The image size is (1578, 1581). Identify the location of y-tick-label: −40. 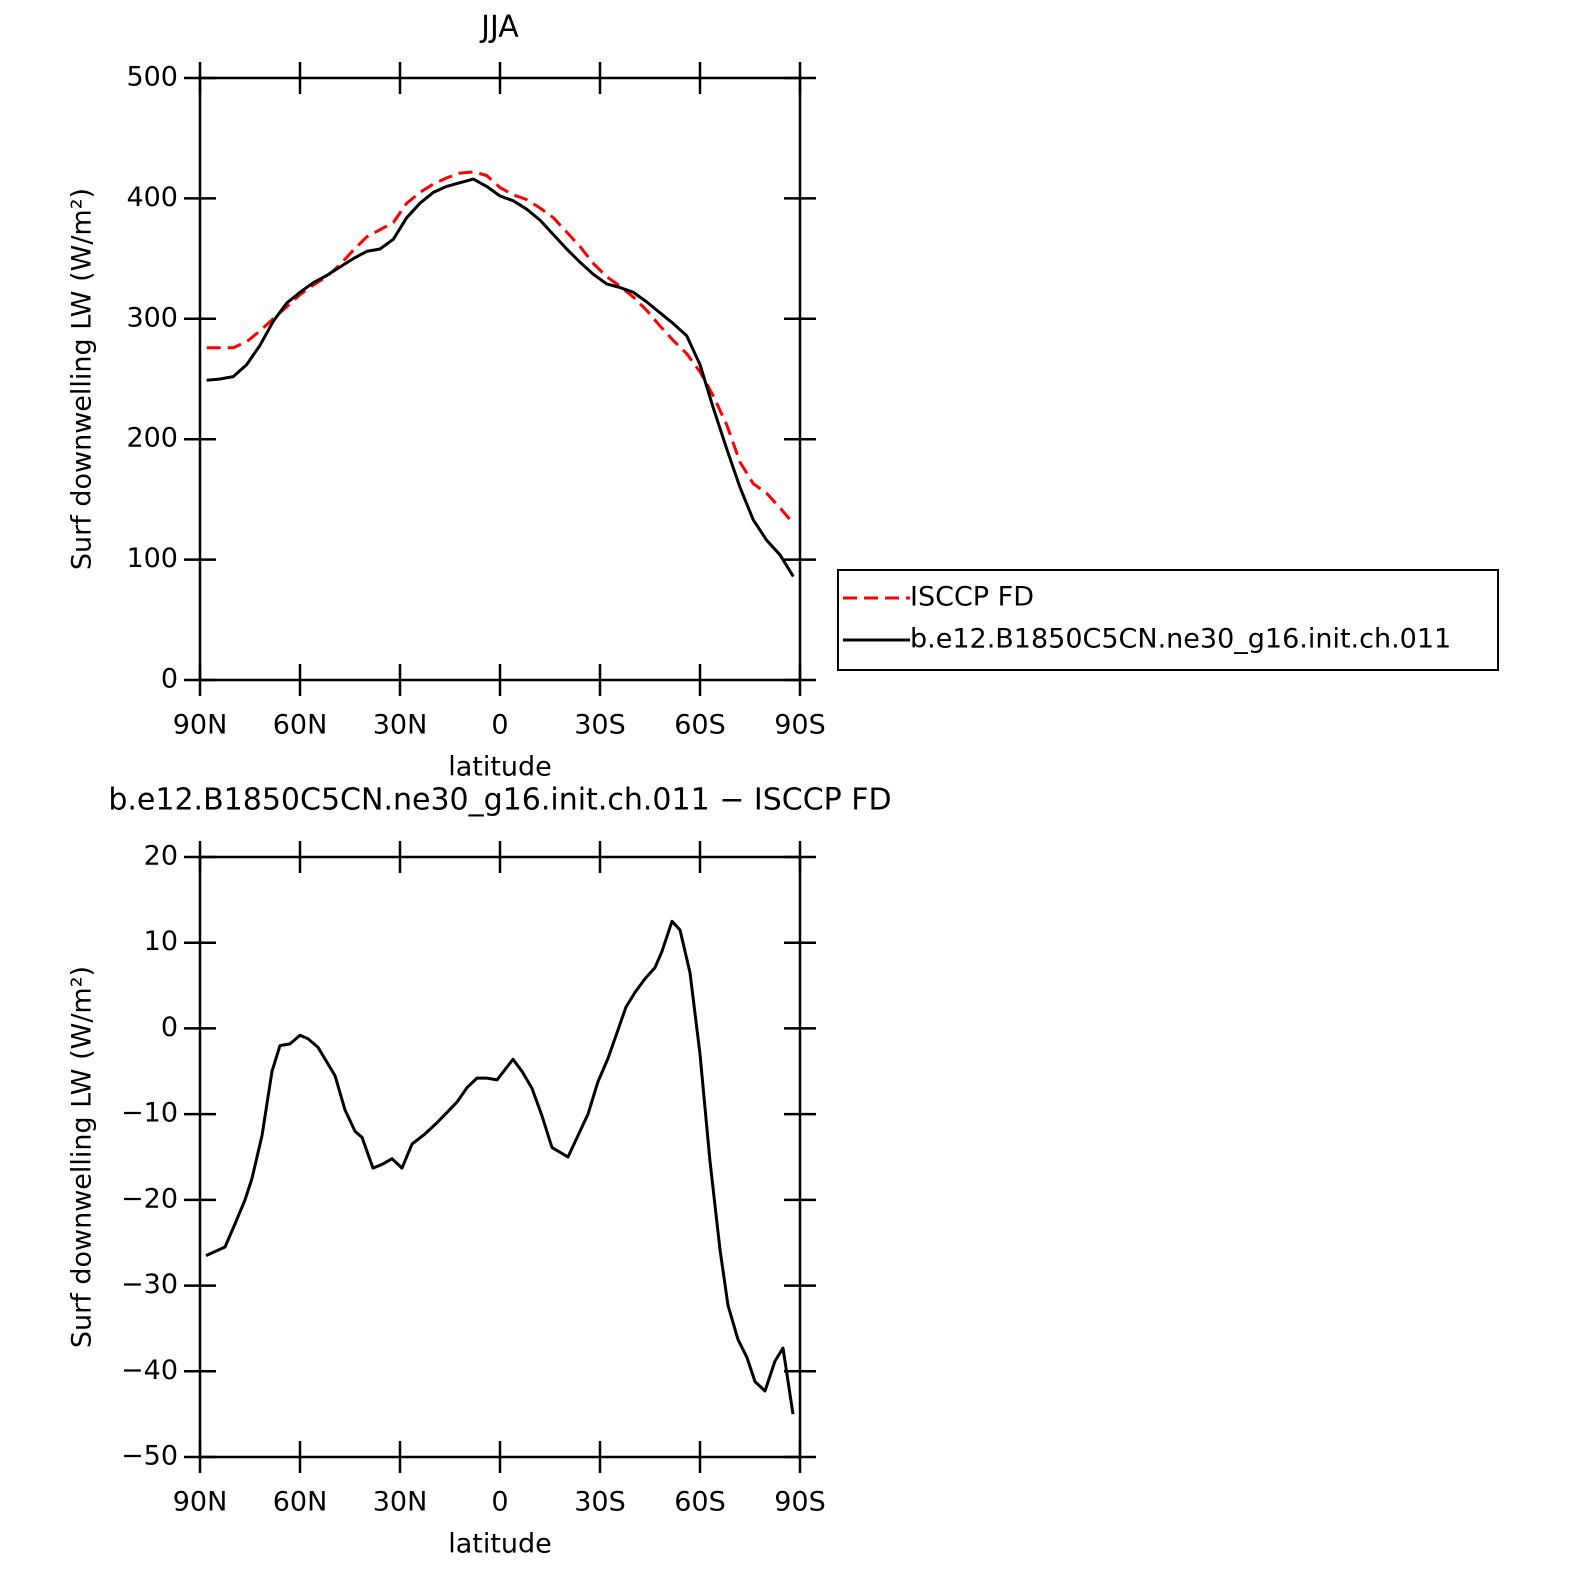
(149, 1370).